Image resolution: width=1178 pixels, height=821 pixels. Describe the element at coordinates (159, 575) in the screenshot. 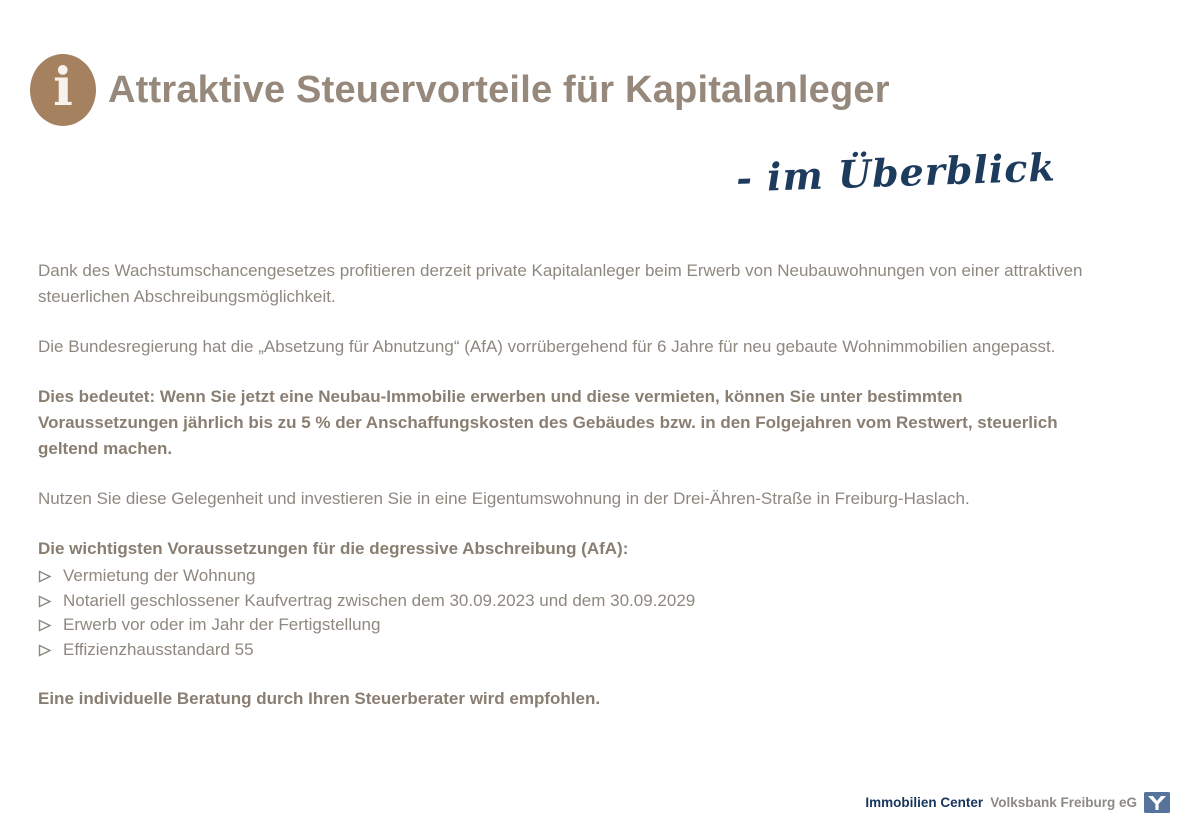

I see `list-item-label: Vermietung der Wohnung` at that location.